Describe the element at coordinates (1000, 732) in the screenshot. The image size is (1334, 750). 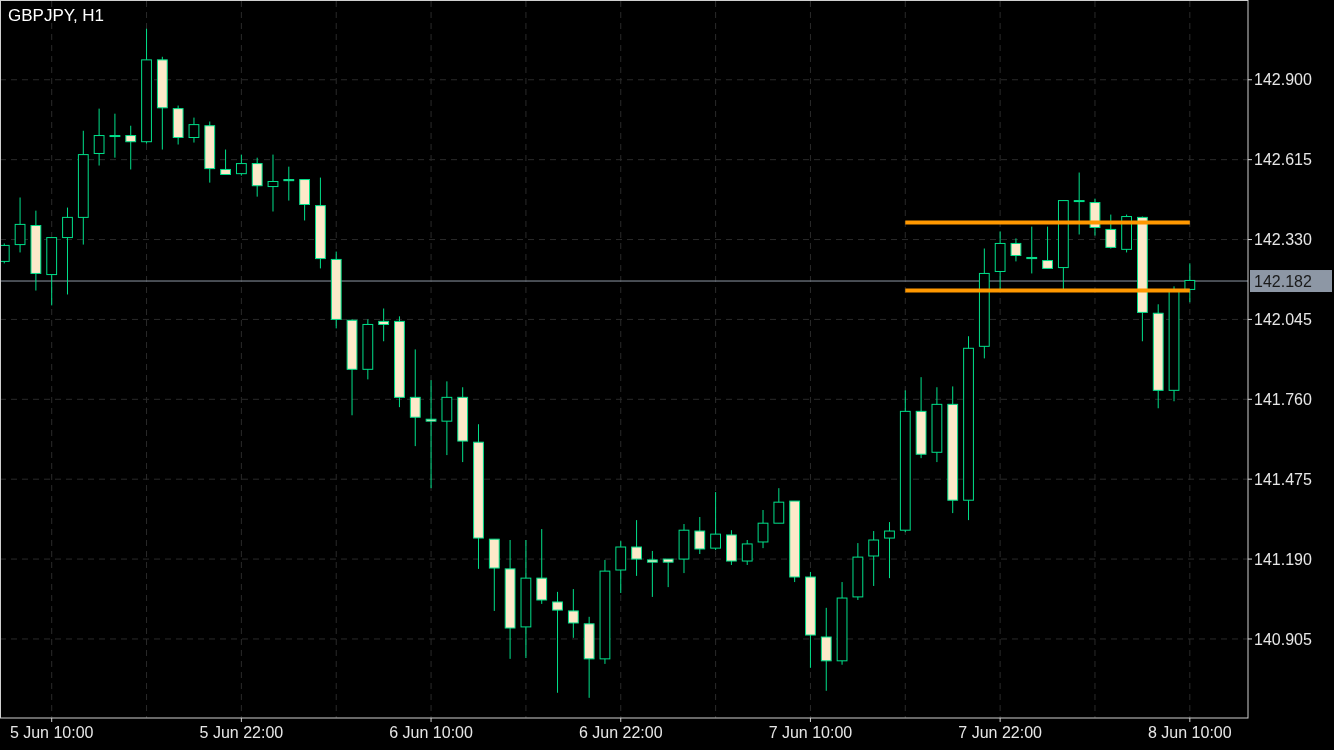
I see `x-tick-label: 7 Jun 22:00` at that location.